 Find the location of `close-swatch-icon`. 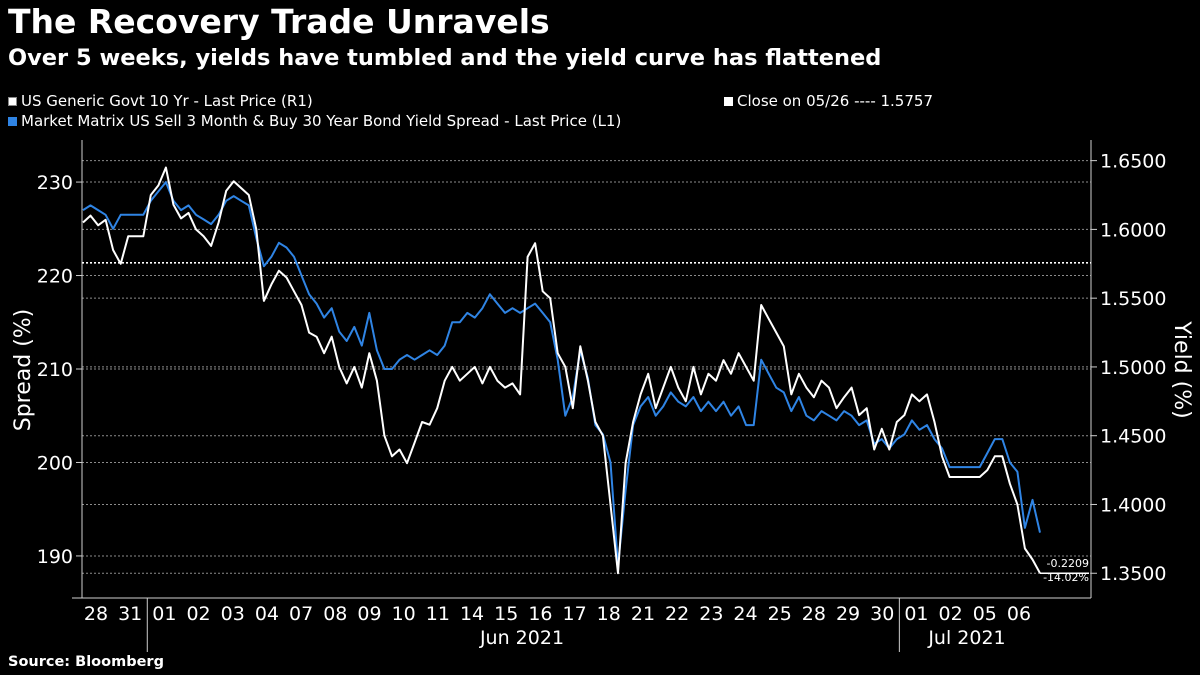

close-swatch-icon is located at coordinates (728, 101).